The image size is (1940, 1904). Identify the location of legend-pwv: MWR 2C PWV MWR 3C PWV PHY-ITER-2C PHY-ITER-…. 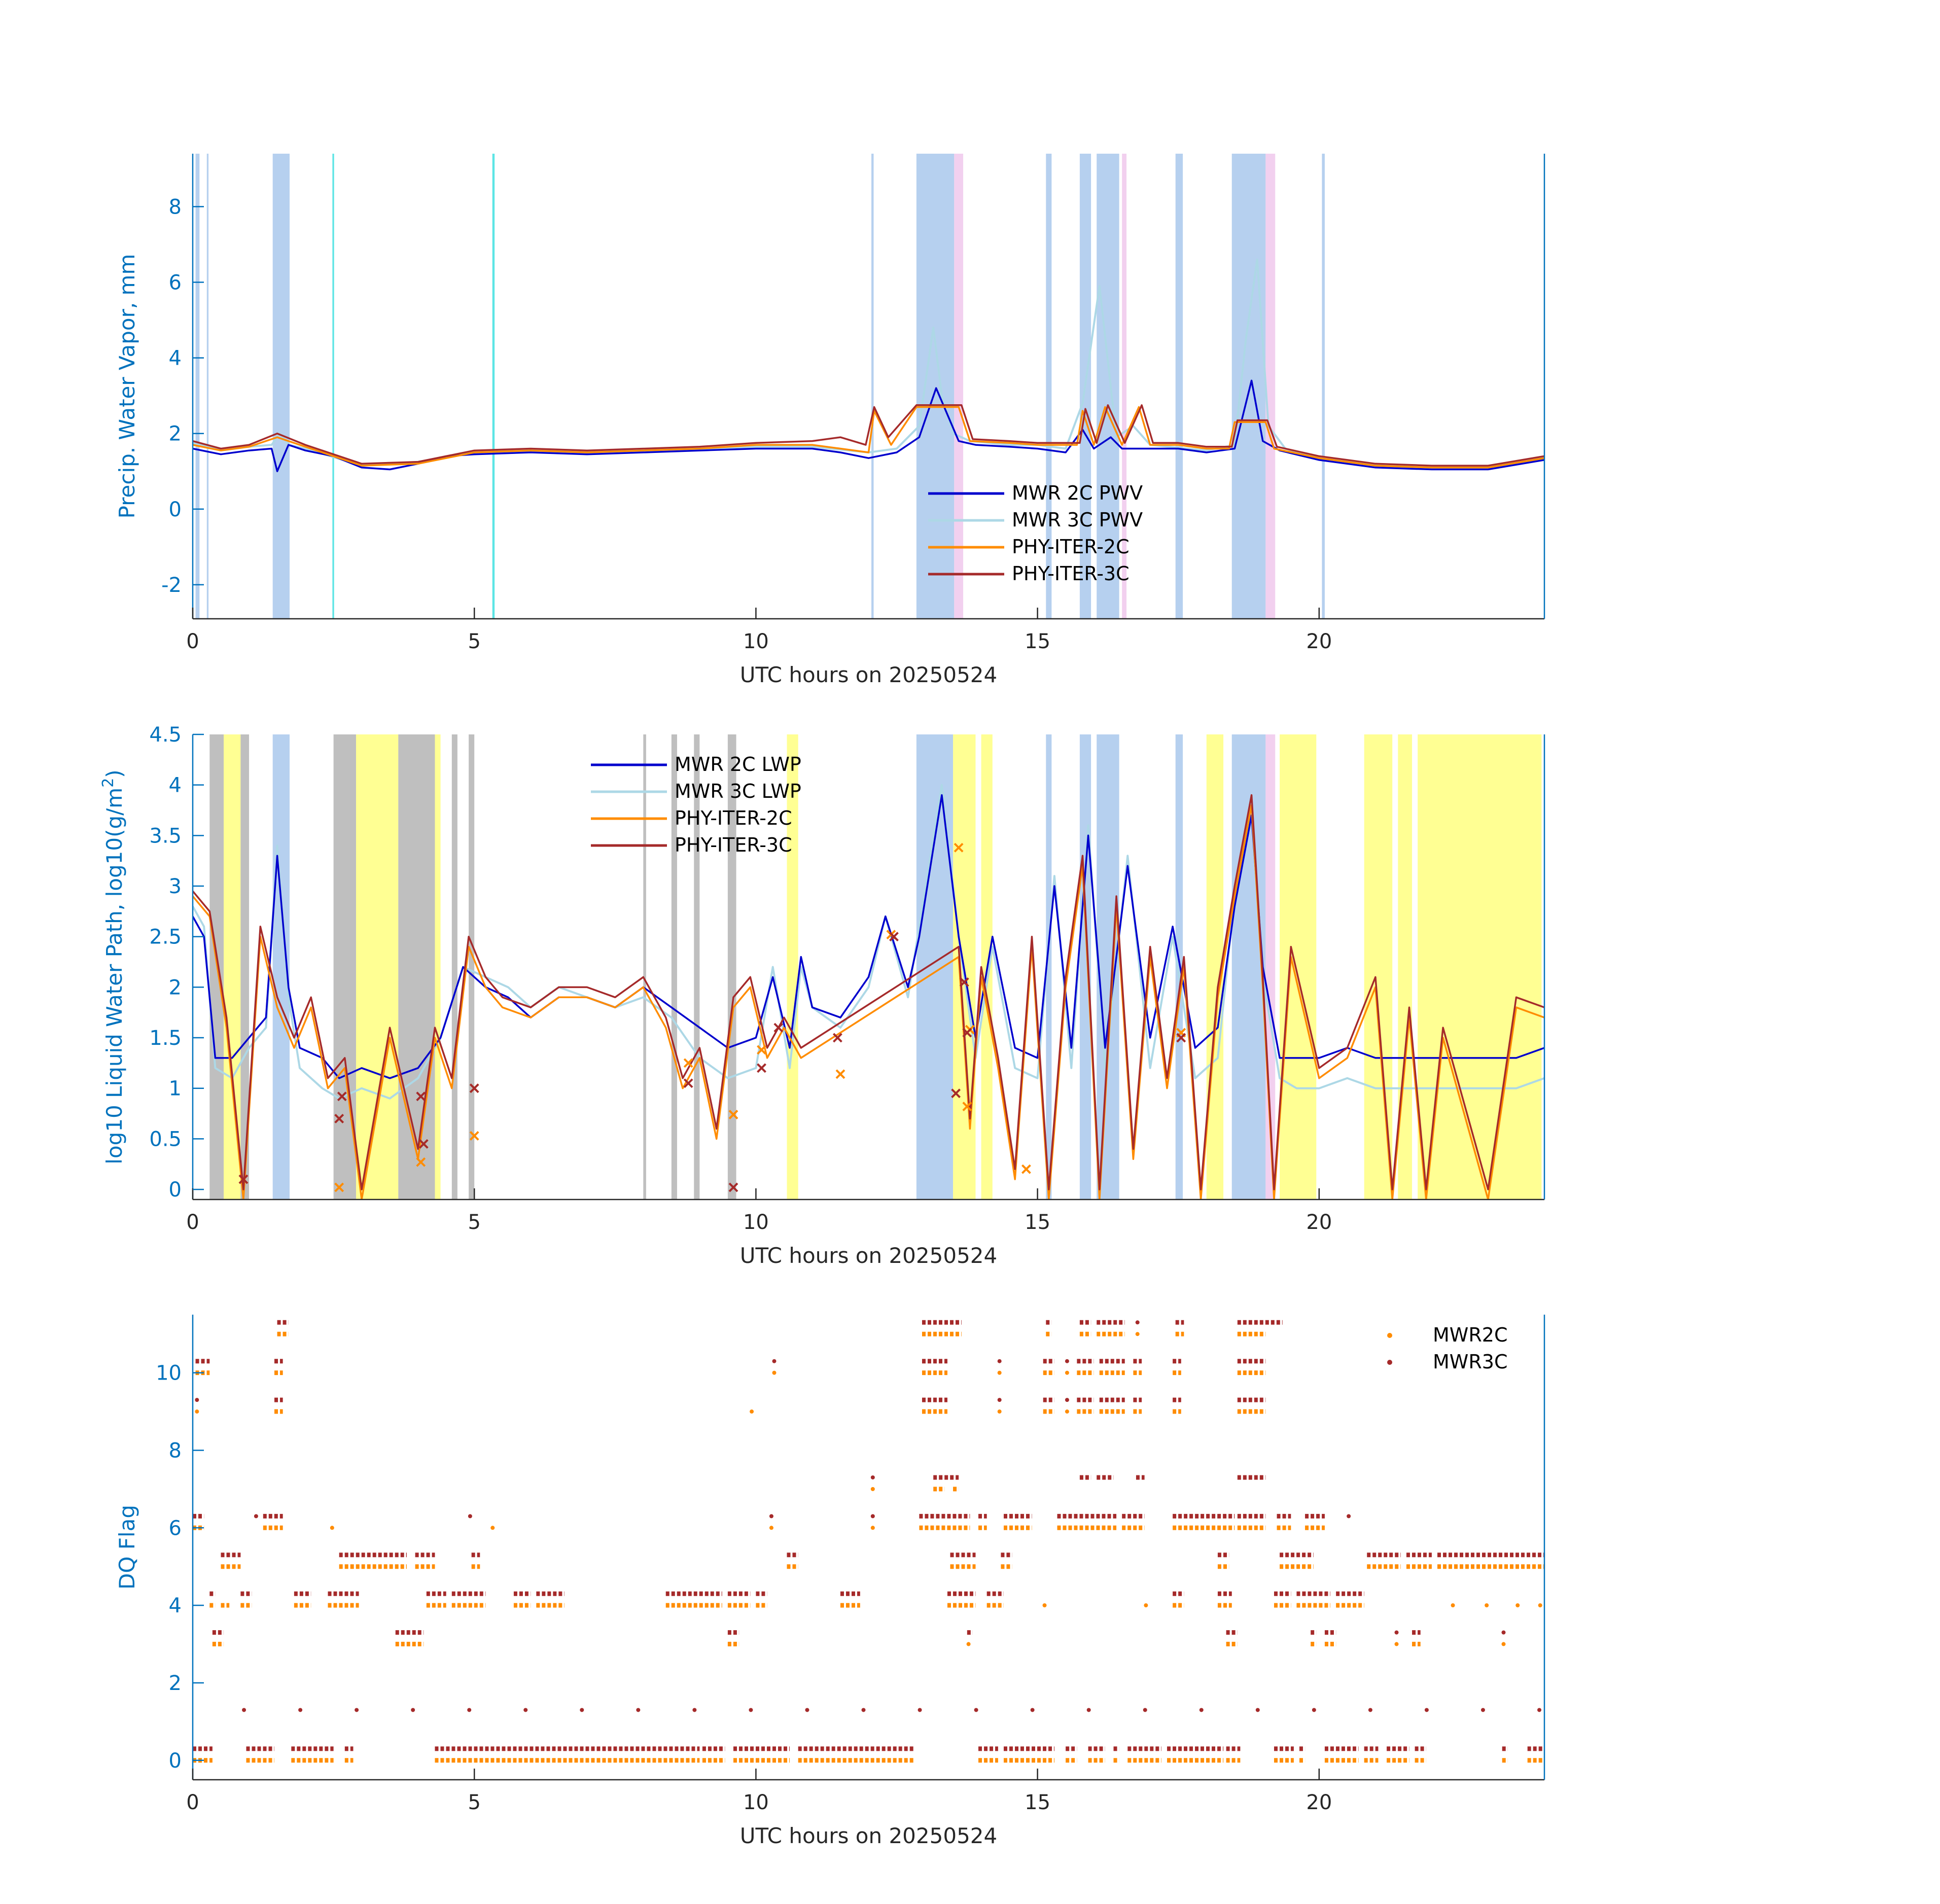
(1035, 534).